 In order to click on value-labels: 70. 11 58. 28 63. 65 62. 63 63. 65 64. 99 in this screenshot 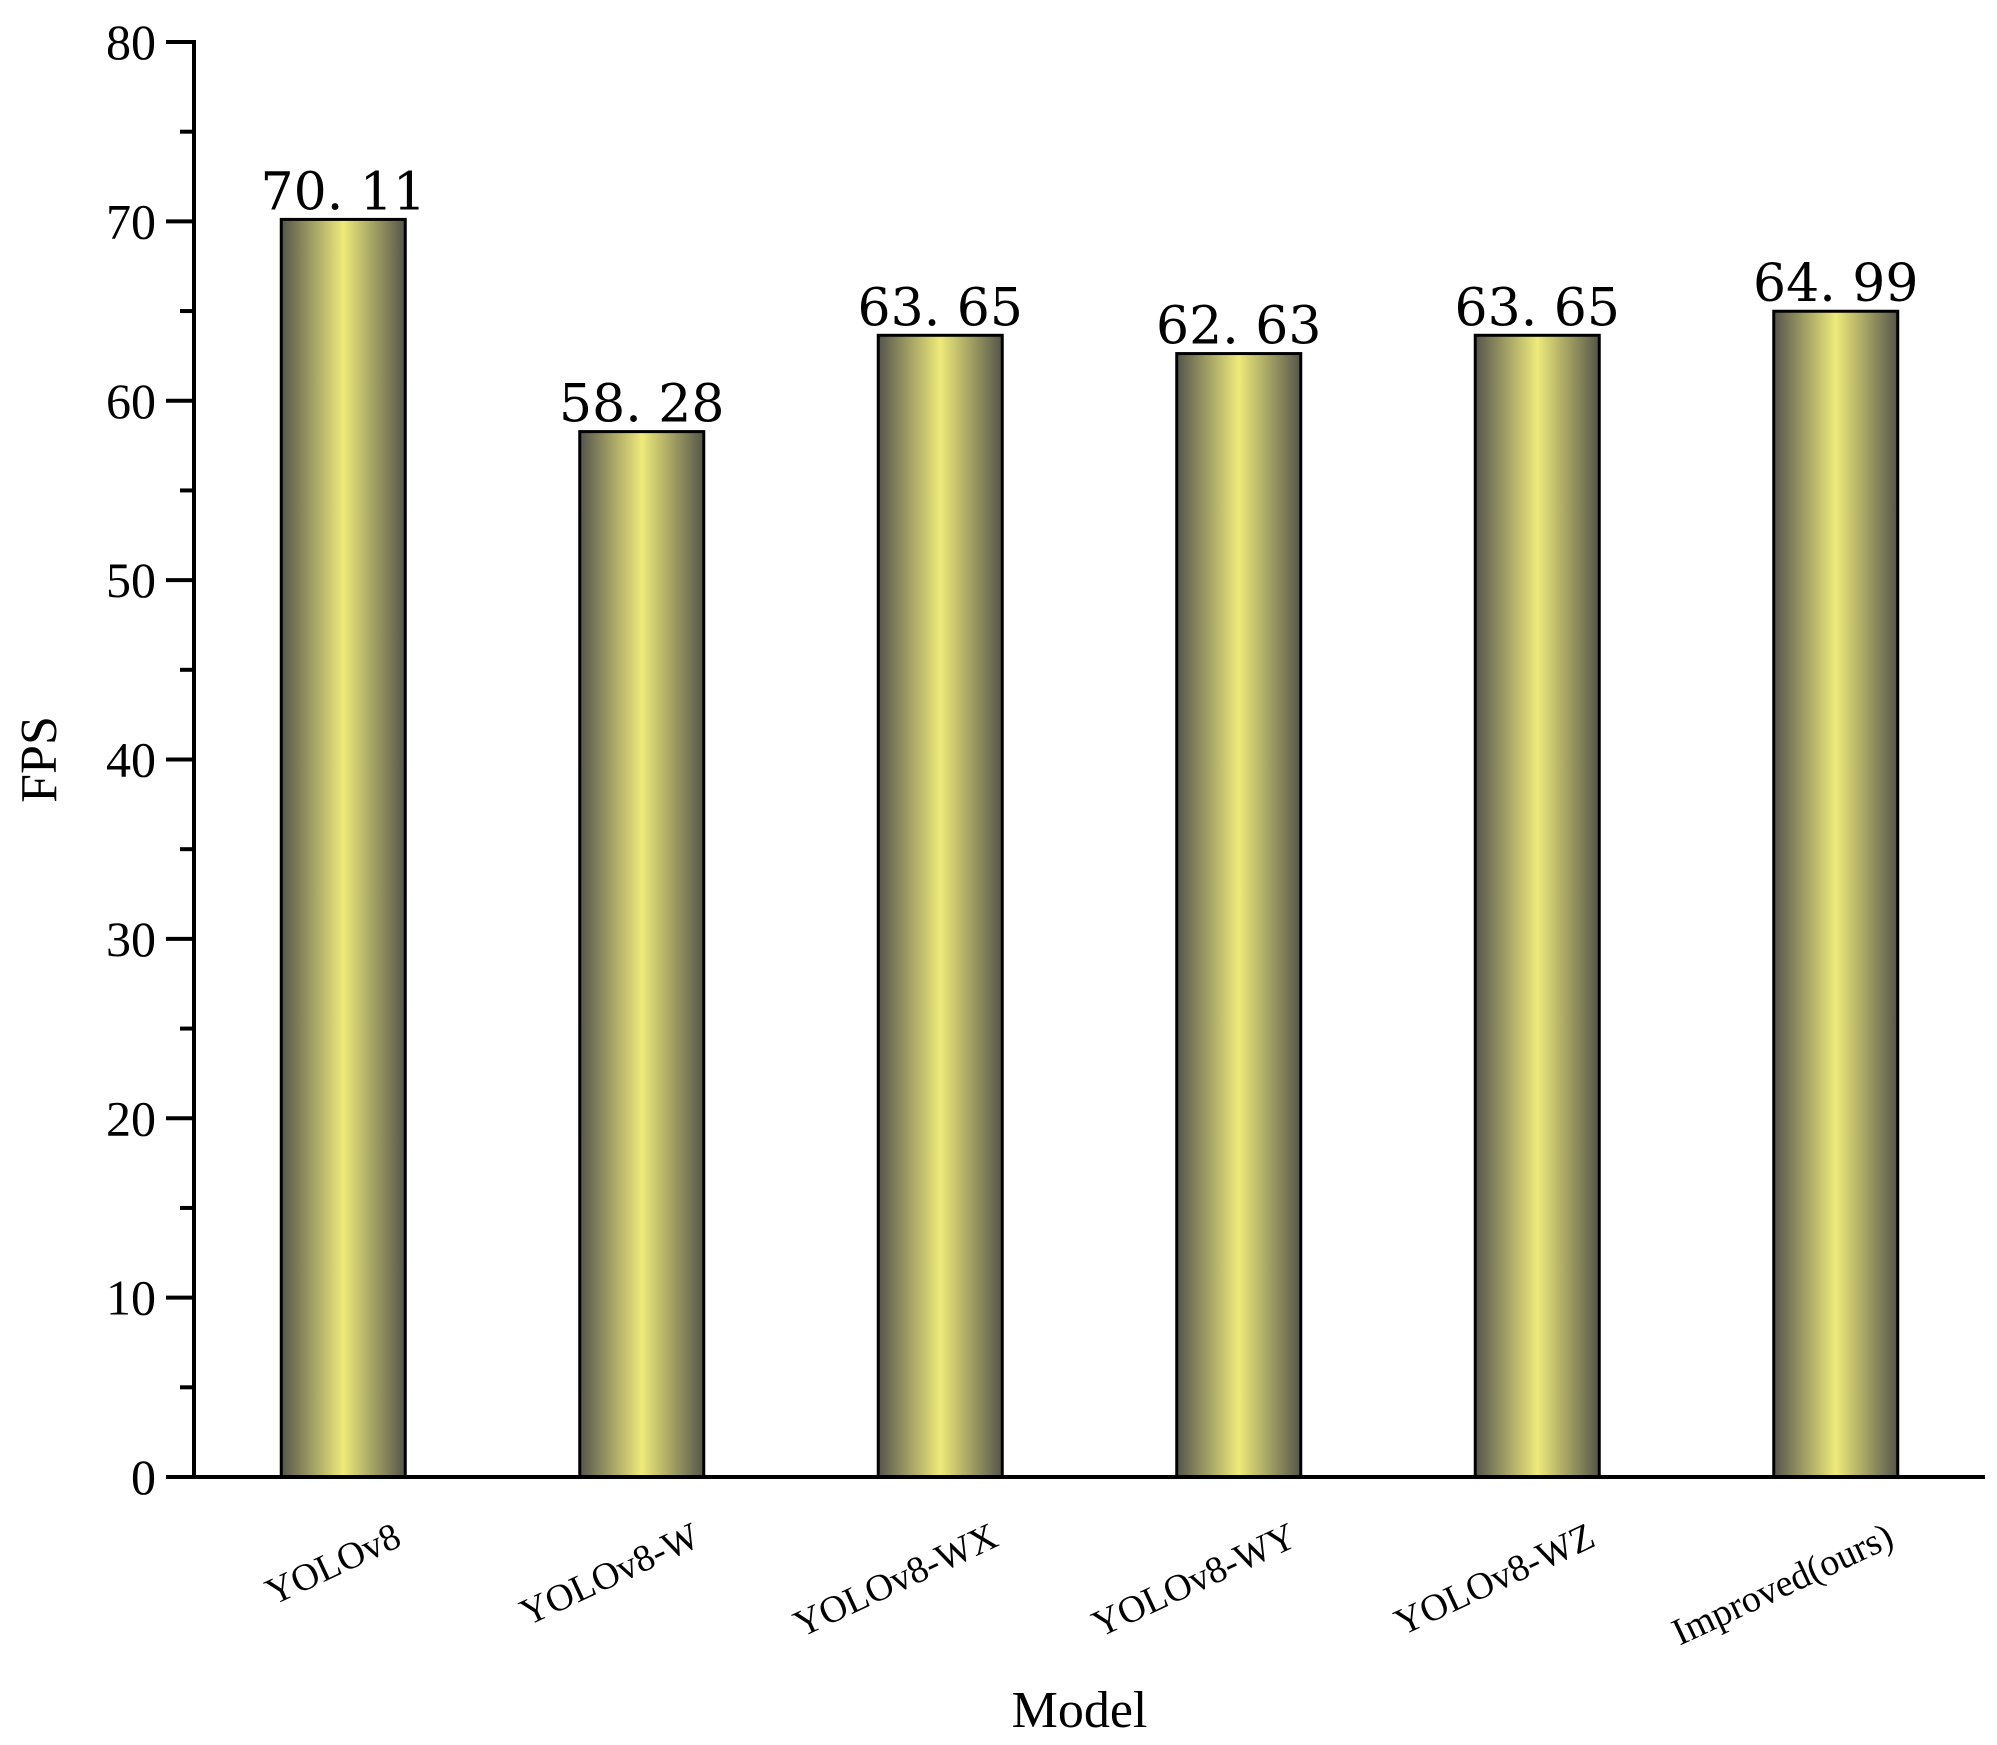, I will do `click(1090, 298)`.